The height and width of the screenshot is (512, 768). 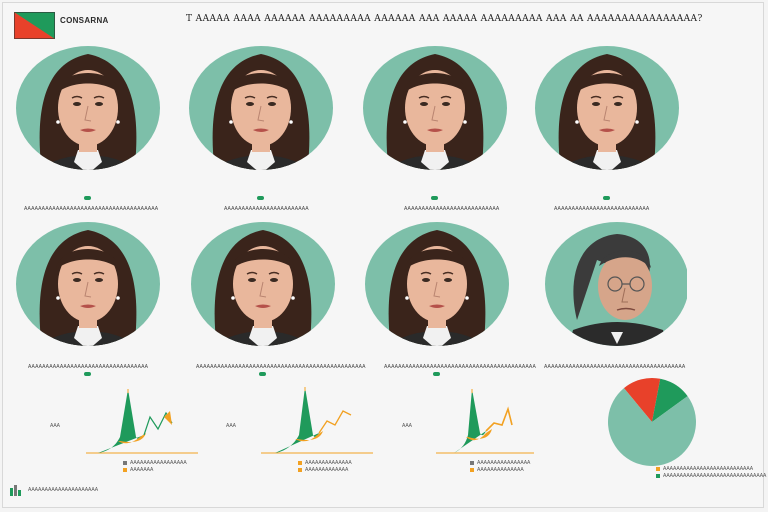 I want to click on portrait-4-image, so click(x=607, y=108).